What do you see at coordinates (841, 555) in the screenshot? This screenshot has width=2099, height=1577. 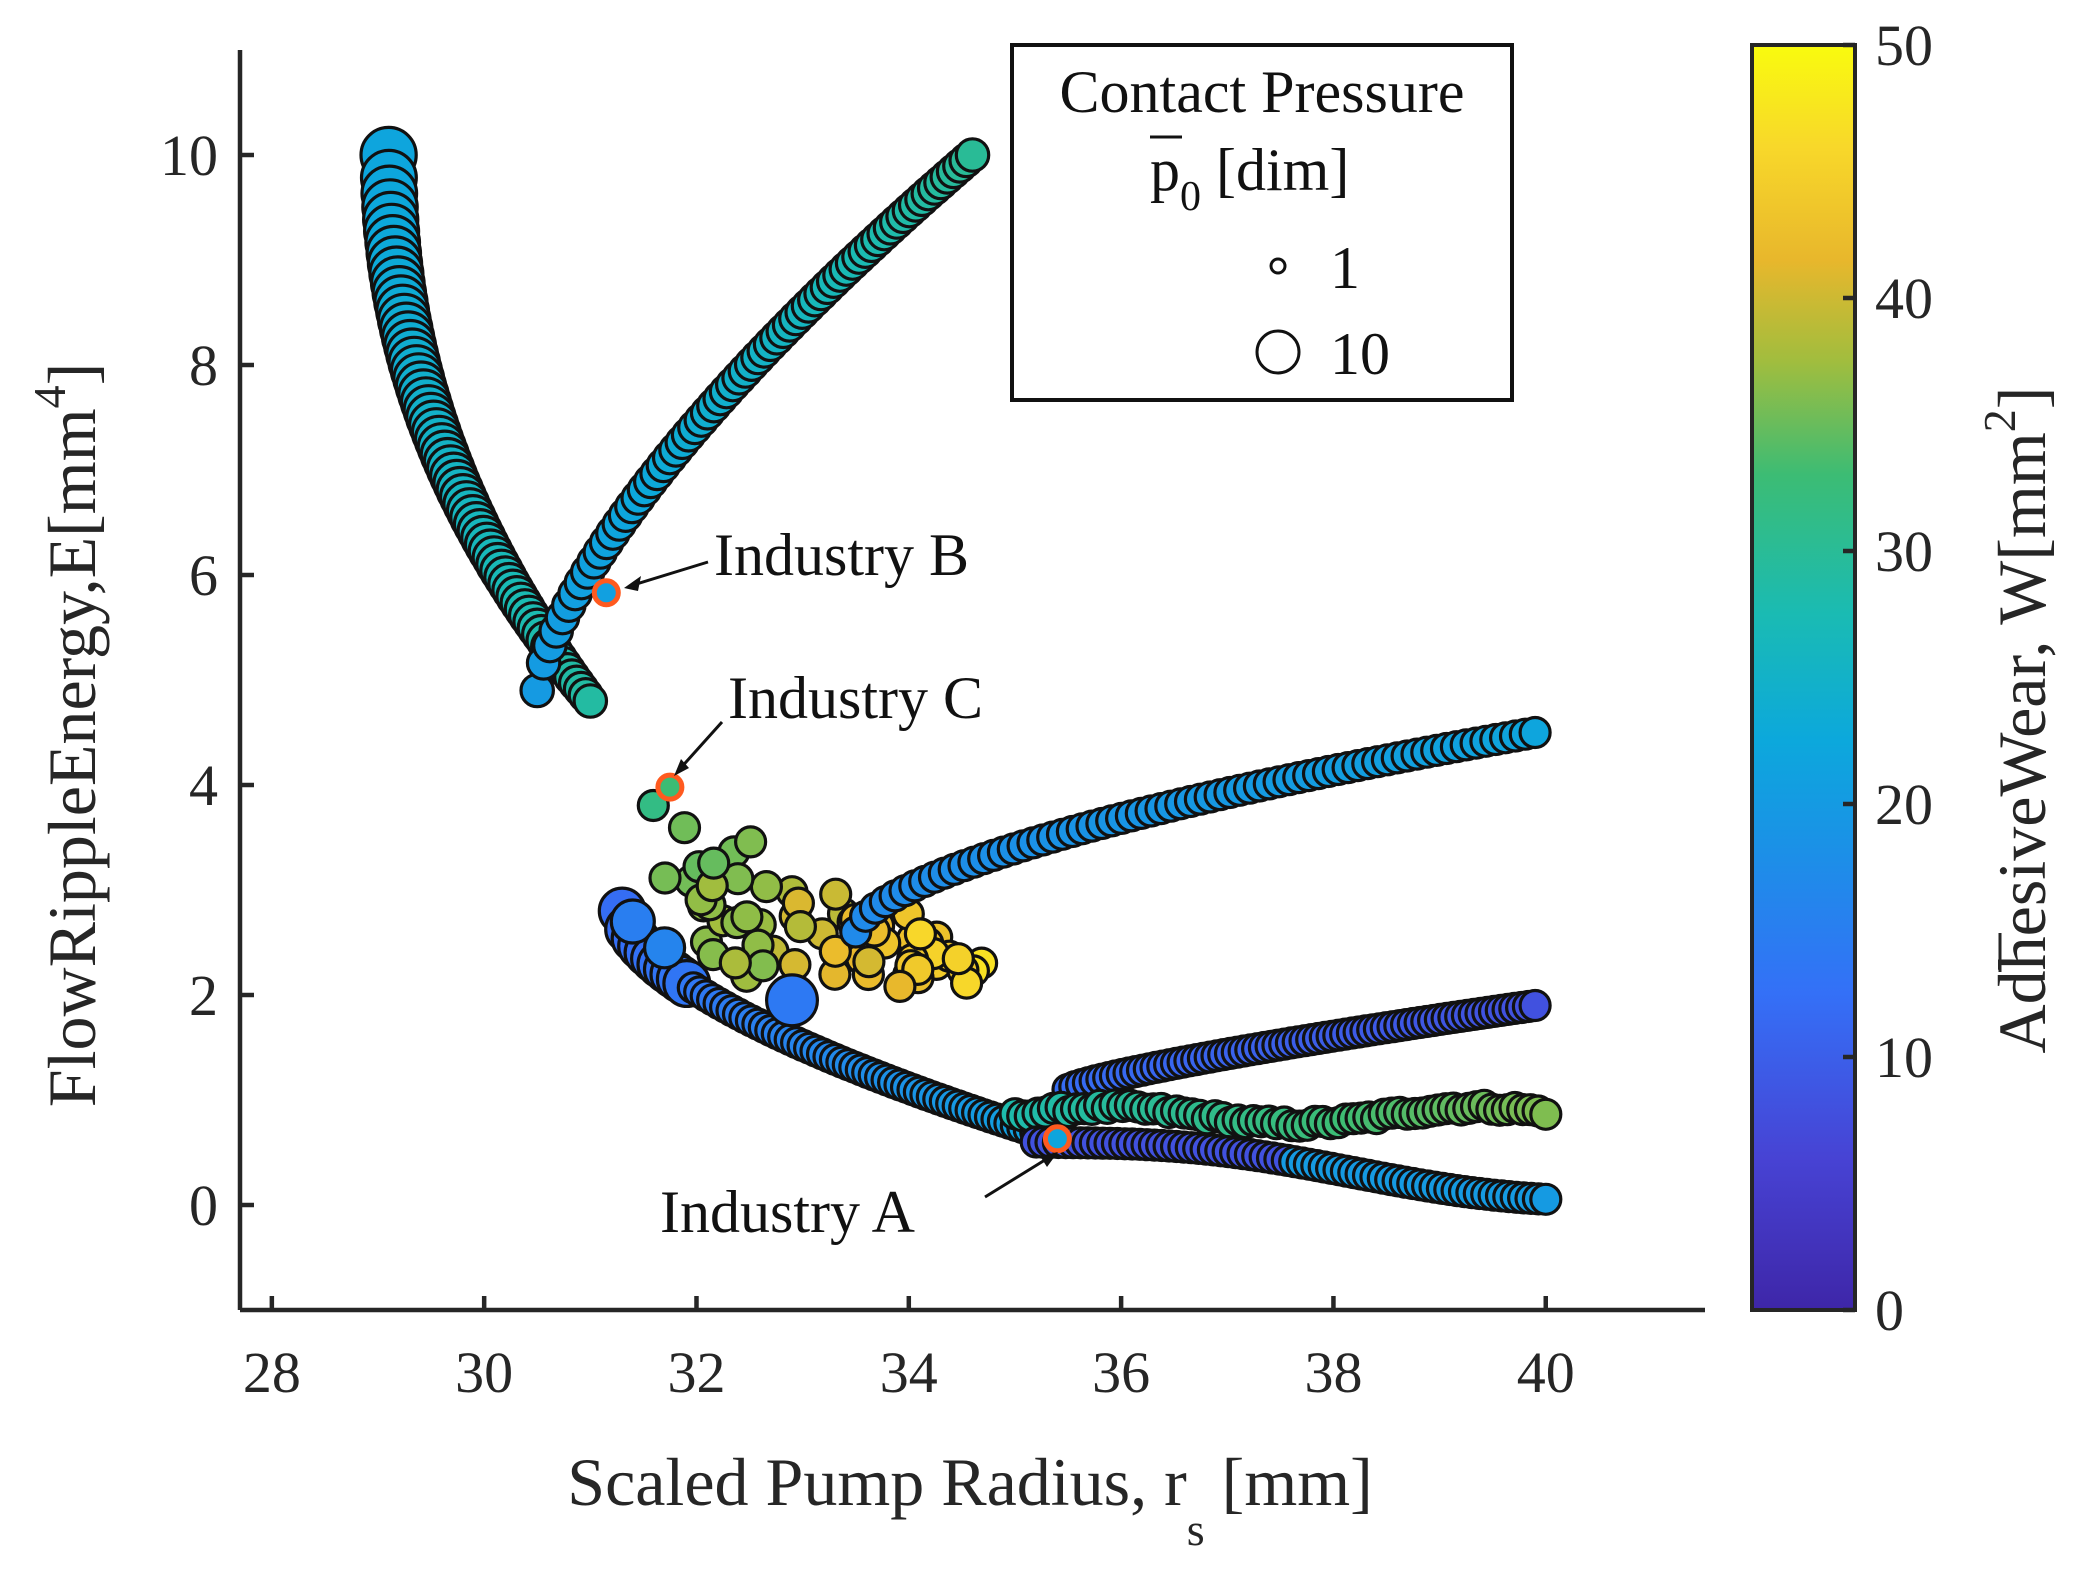 I see `annotation-label: Industry B` at bounding box center [841, 555].